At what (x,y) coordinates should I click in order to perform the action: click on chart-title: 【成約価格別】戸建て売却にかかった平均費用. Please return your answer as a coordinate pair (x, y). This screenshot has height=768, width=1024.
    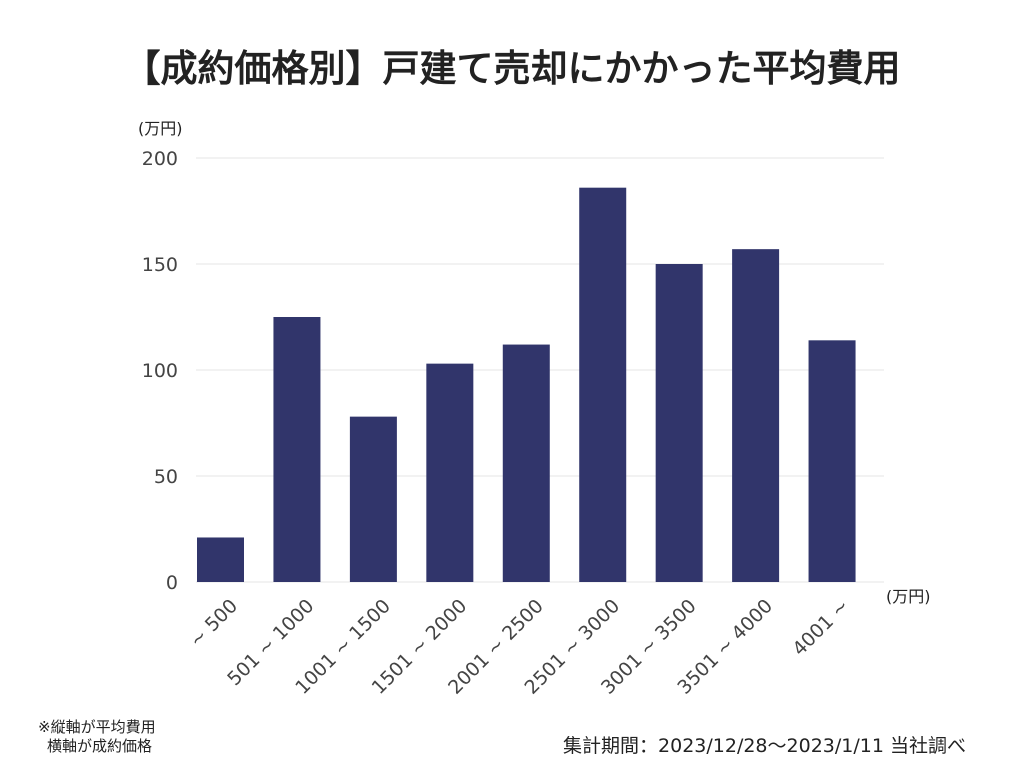
    Looking at the image, I should click on (512, 68).